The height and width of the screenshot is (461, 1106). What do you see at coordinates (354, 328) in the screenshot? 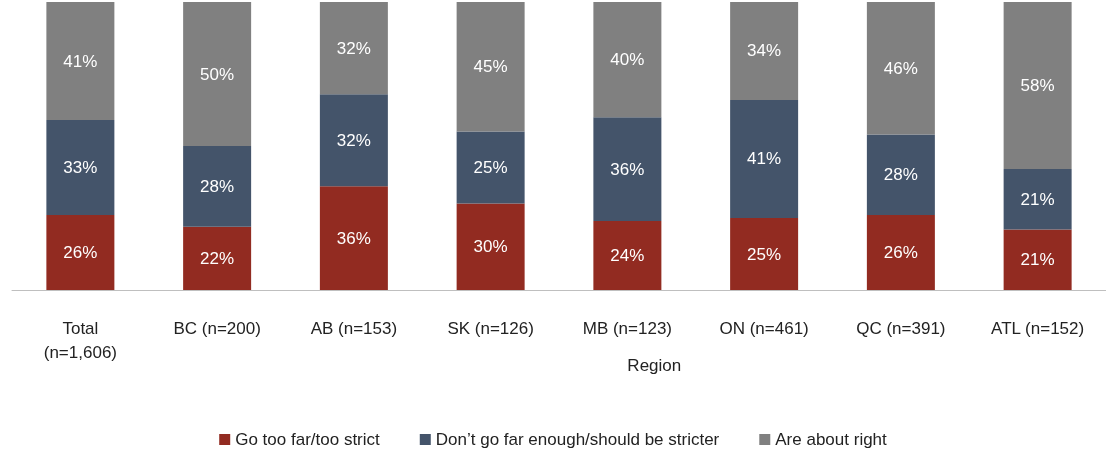
I see `x-tick-label: AB (n=153)` at bounding box center [354, 328].